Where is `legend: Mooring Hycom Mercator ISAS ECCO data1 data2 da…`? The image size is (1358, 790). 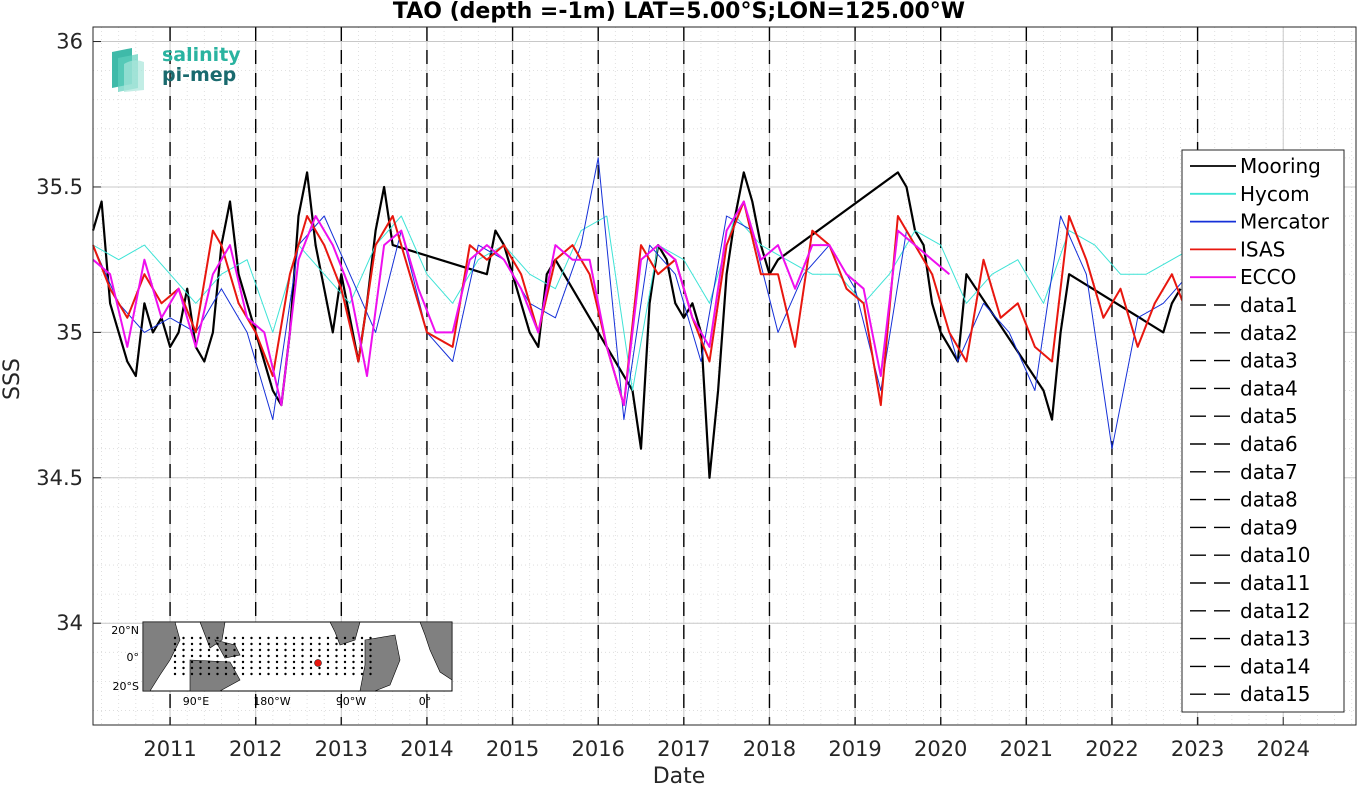
legend: Mooring Hycom Mercator ISAS ECCO data1 data2 da… is located at coordinates (1263, 431).